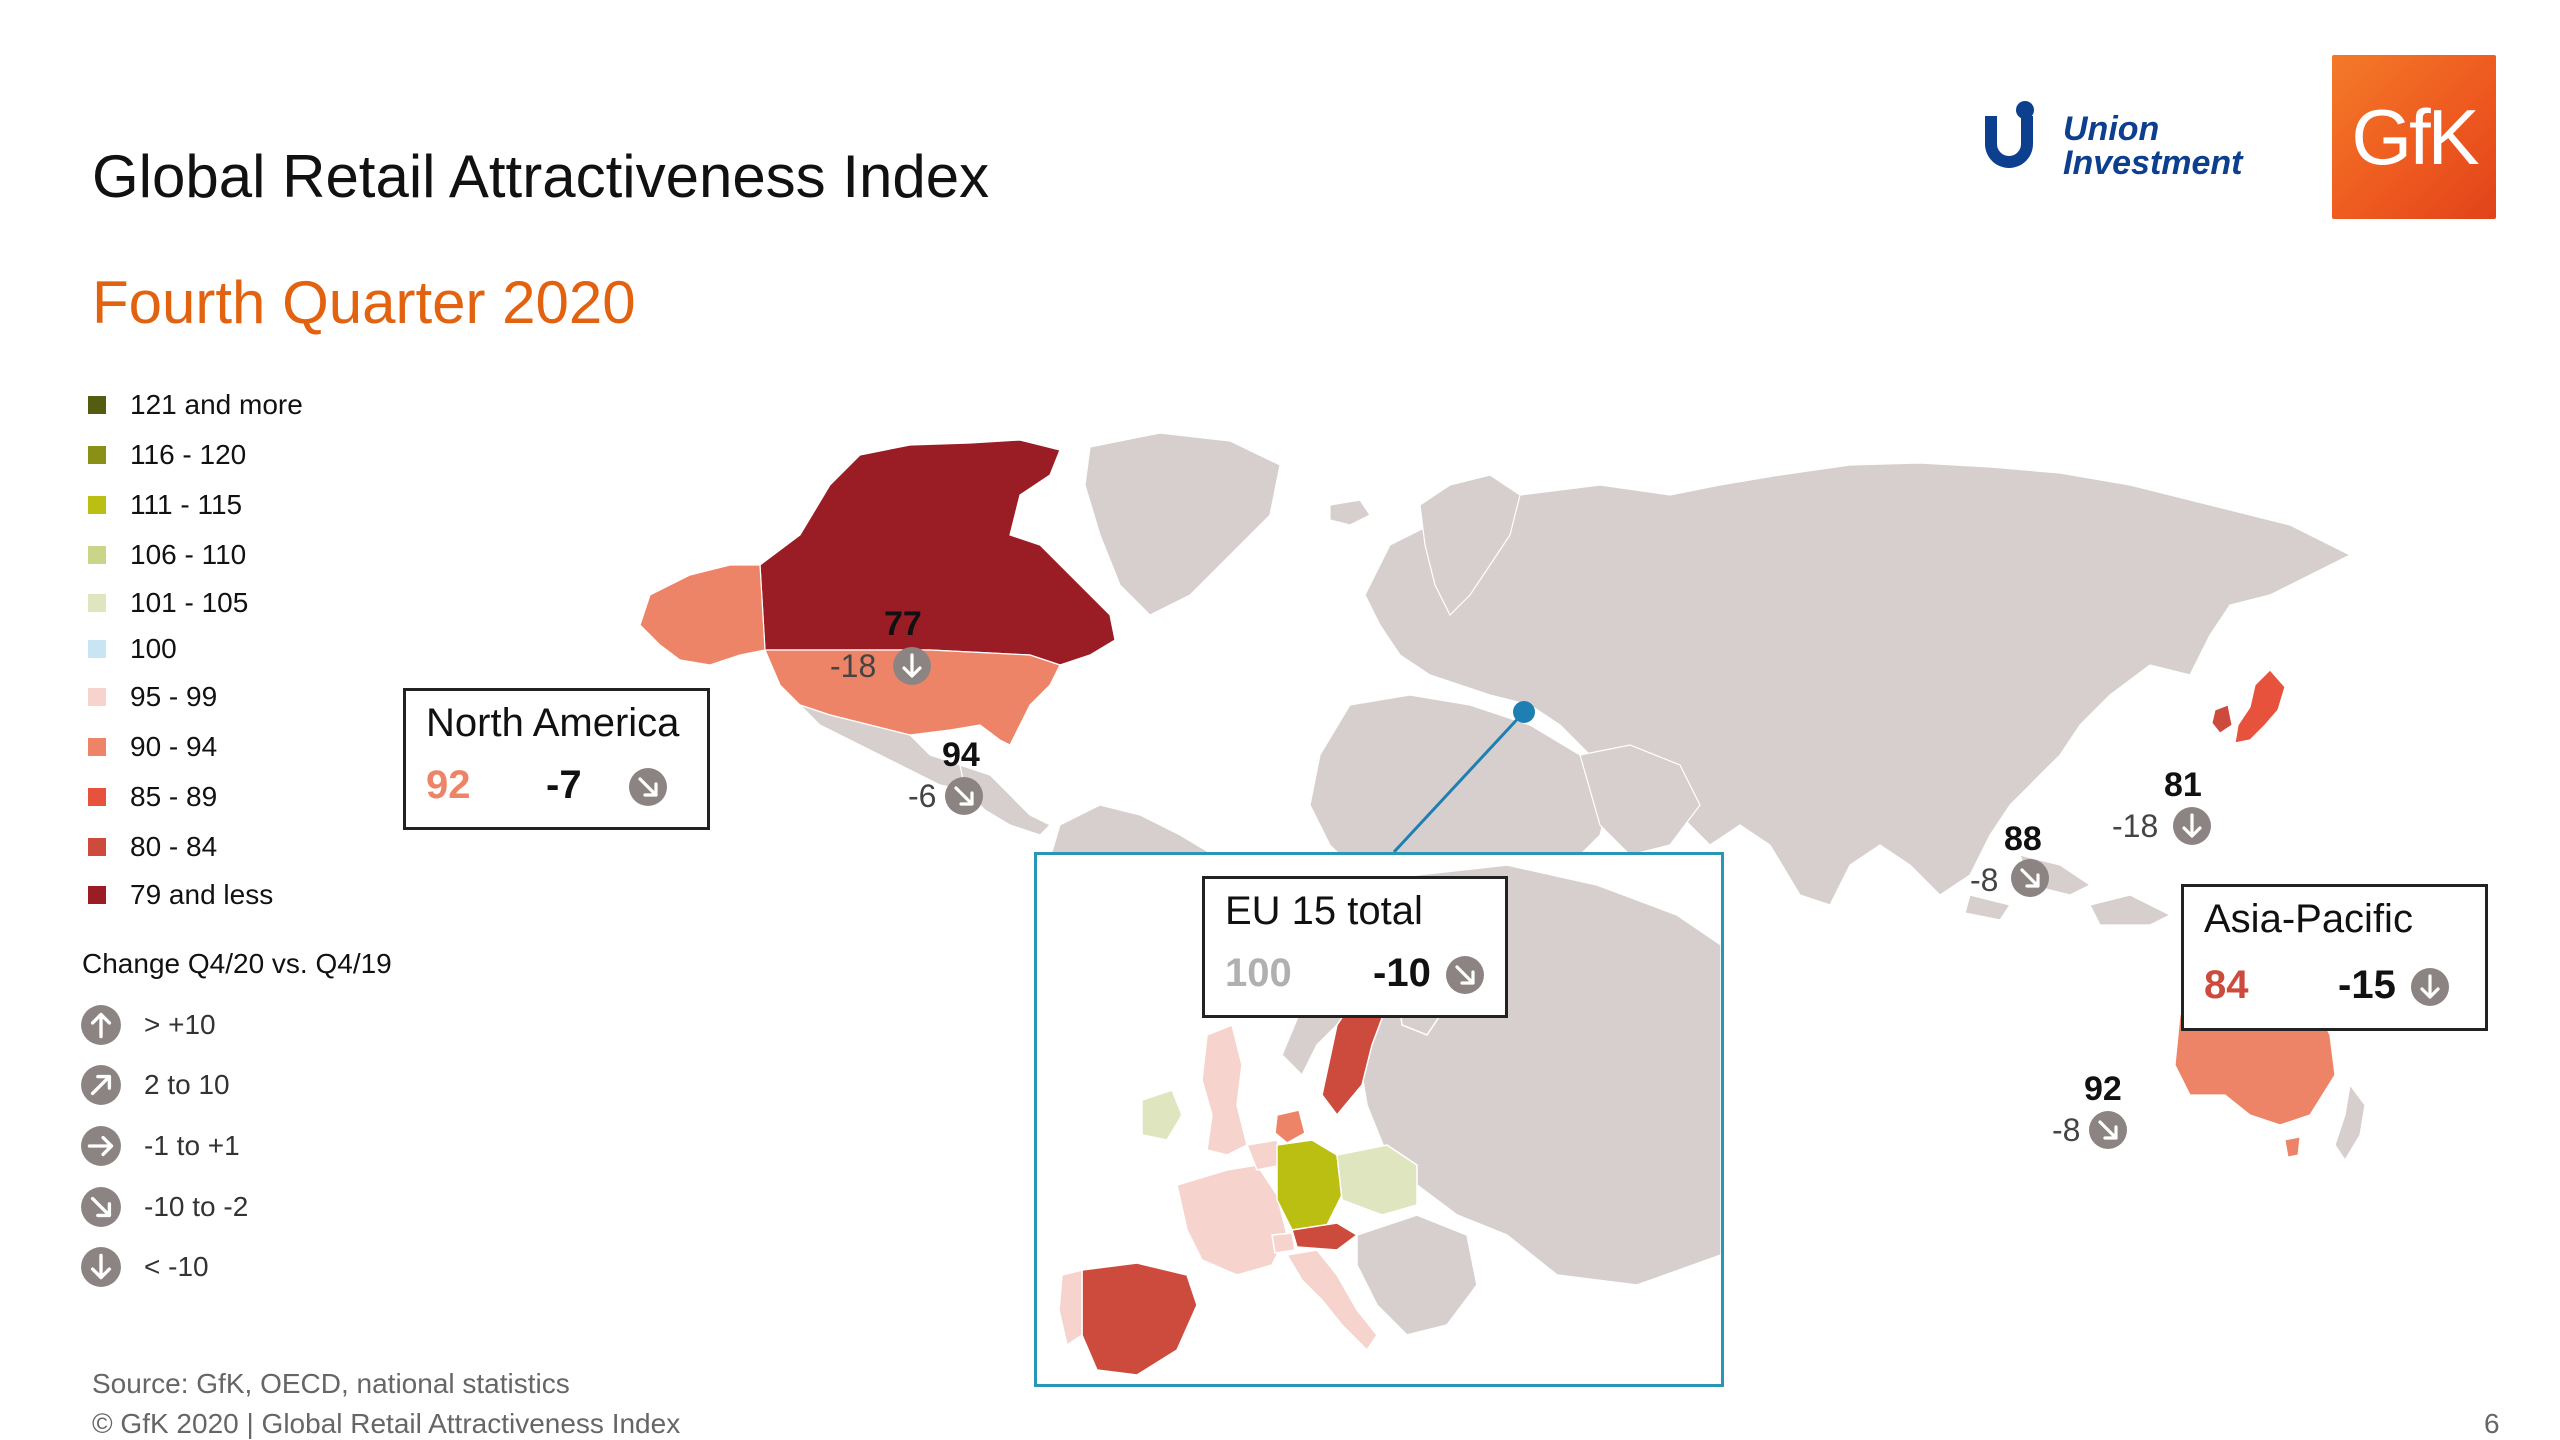 The height and width of the screenshot is (1440, 2560). Describe the element at coordinates (2350, 1122) in the screenshot. I see `new-zealand` at that location.